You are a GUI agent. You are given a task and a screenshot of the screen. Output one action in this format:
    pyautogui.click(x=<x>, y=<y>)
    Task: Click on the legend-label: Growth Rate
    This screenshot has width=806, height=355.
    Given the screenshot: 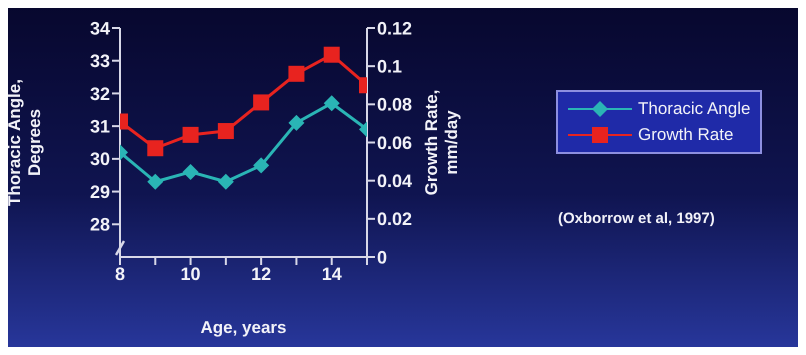 What is the action you would take?
    pyautogui.click(x=686, y=135)
    